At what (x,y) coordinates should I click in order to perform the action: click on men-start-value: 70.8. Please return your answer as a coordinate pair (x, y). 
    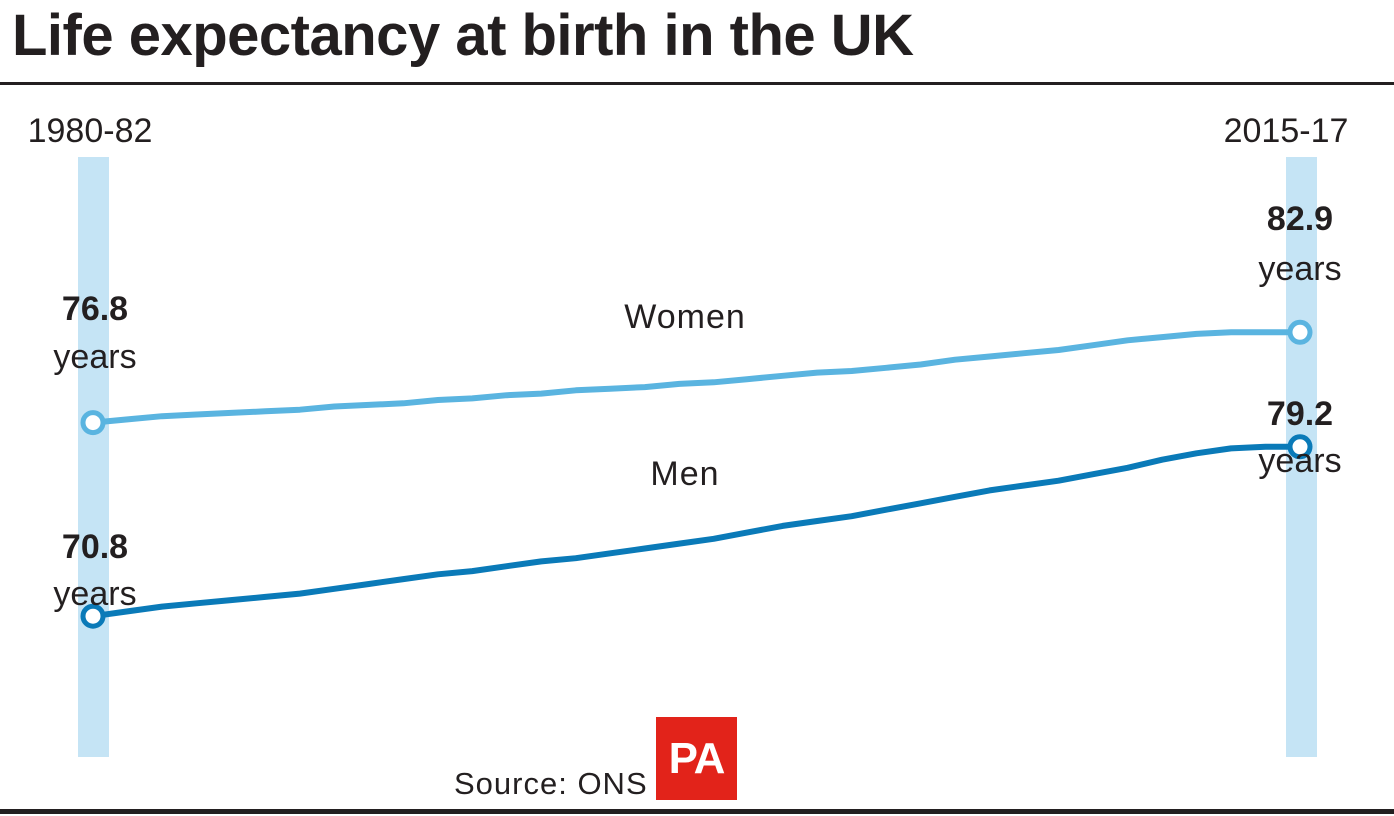
    Looking at the image, I should click on (95, 547).